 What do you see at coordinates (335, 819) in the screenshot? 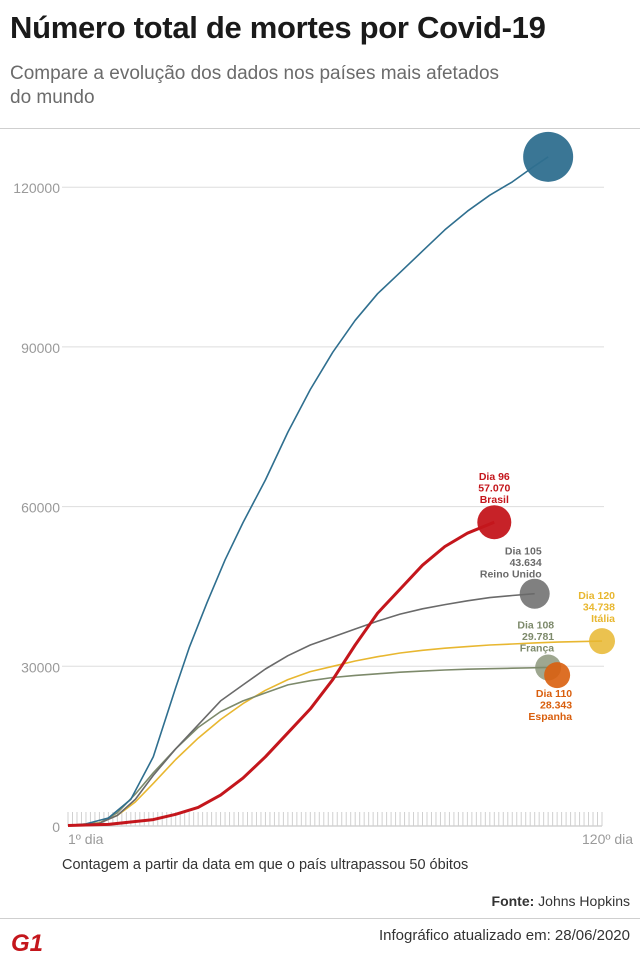
I see `x-axis-day-ticks` at bounding box center [335, 819].